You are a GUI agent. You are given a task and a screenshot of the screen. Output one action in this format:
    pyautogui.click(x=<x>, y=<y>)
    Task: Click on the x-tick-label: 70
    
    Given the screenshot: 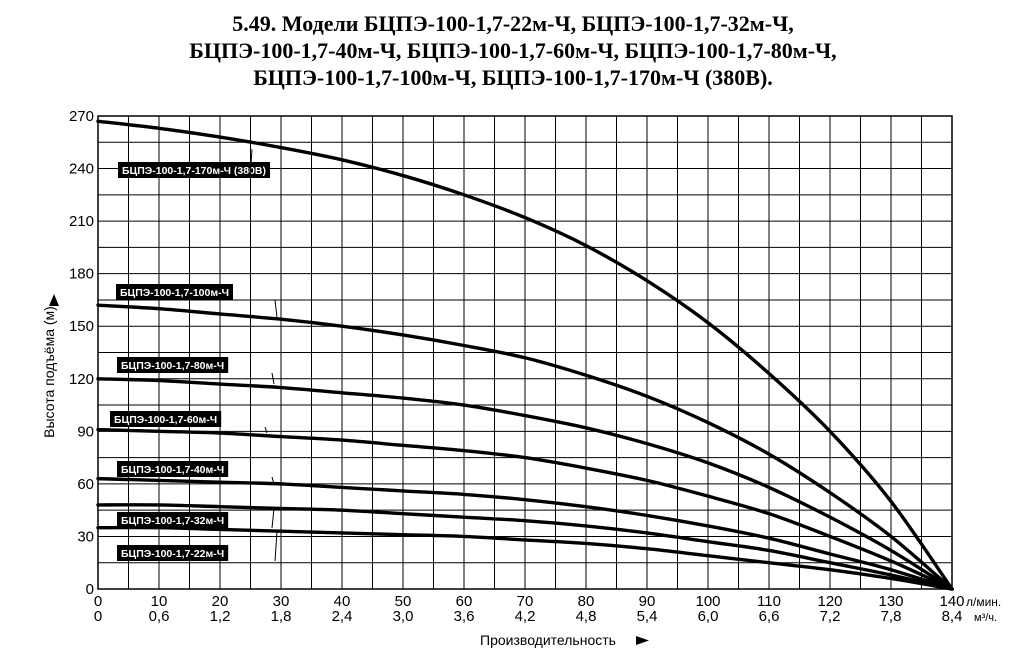 What is the action you would take?
    pyautogui.click(x=525, y=601)
    